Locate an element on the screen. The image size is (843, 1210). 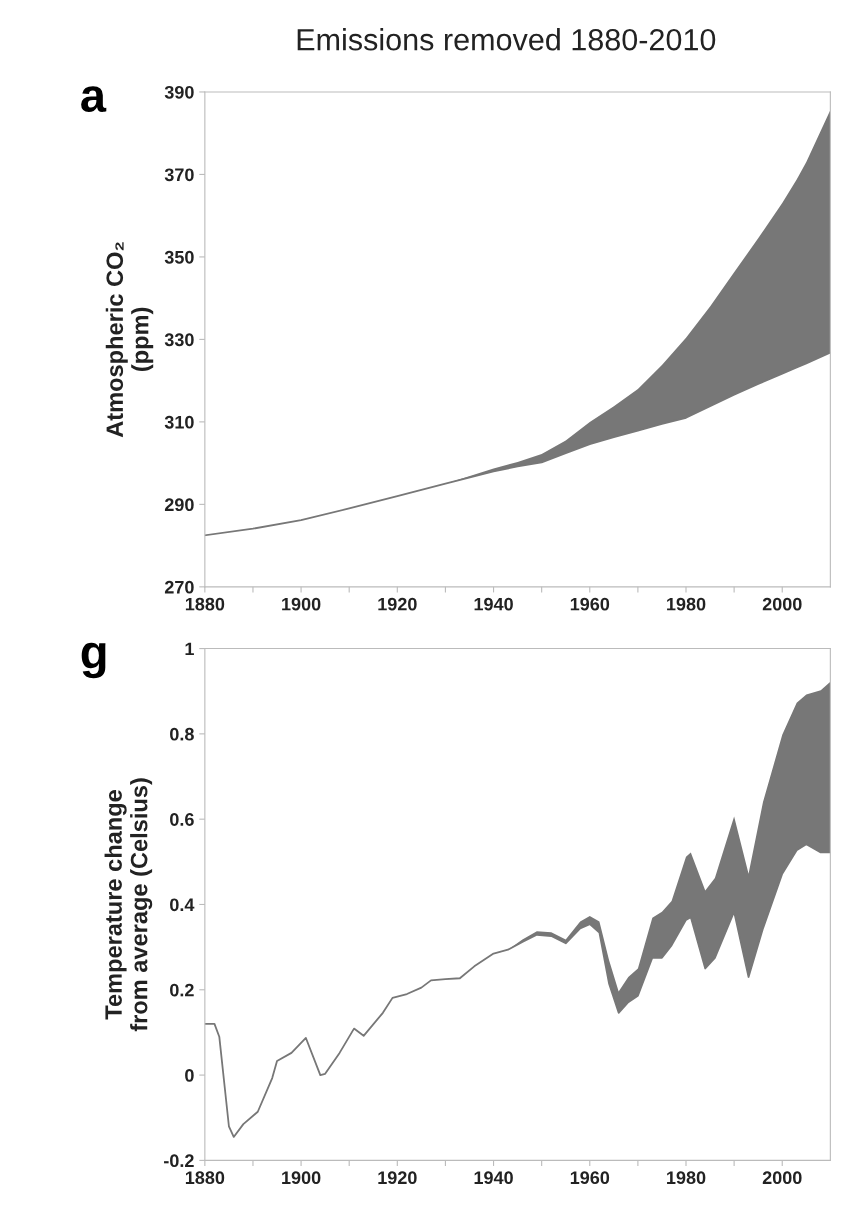
y-tick-label: 350 is located at coordinates (179, 257).